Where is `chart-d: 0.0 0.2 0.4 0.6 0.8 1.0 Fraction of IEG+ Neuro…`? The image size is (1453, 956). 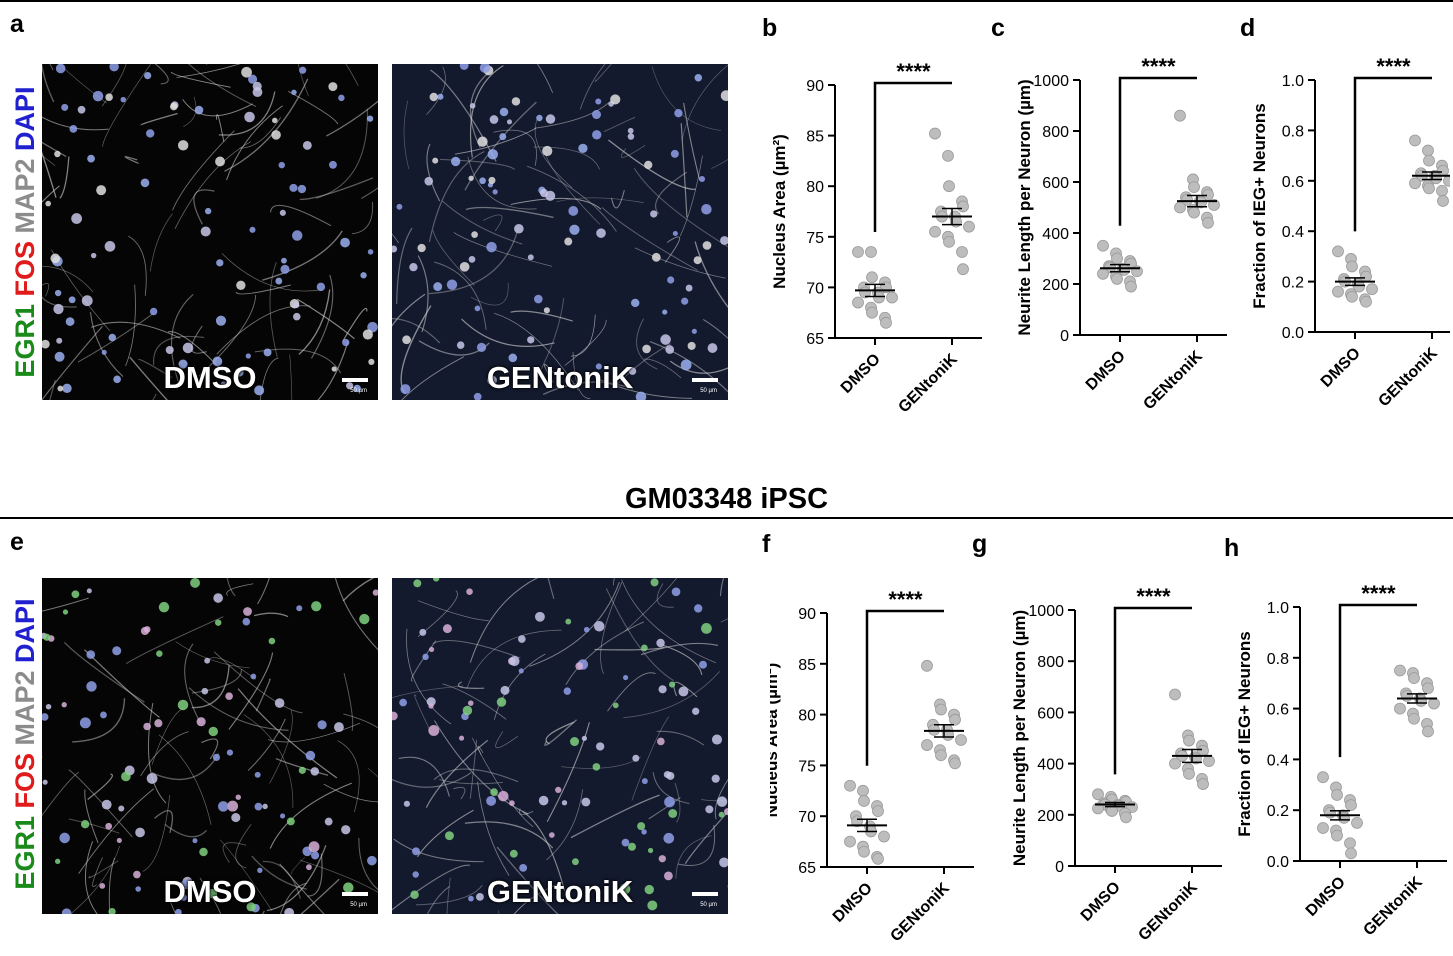 chart-d: 0.0 0.2 0.4 0.6 0.8 1.0 Fraction of IEG+ Neuro… is located at coordinates (1350, 232).